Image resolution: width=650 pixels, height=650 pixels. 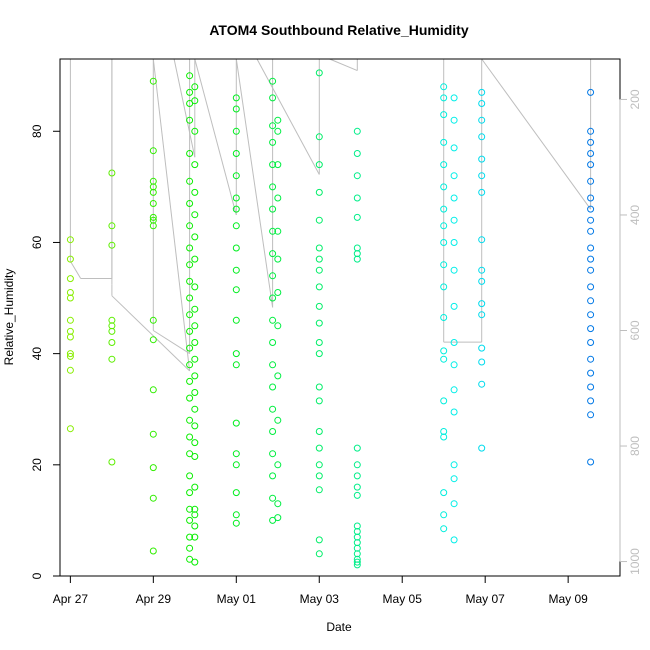 What do you see at coordinates (635, 446) in the screenshot?
I see `right-tick-label: 800` at bounding box center [635, 446].